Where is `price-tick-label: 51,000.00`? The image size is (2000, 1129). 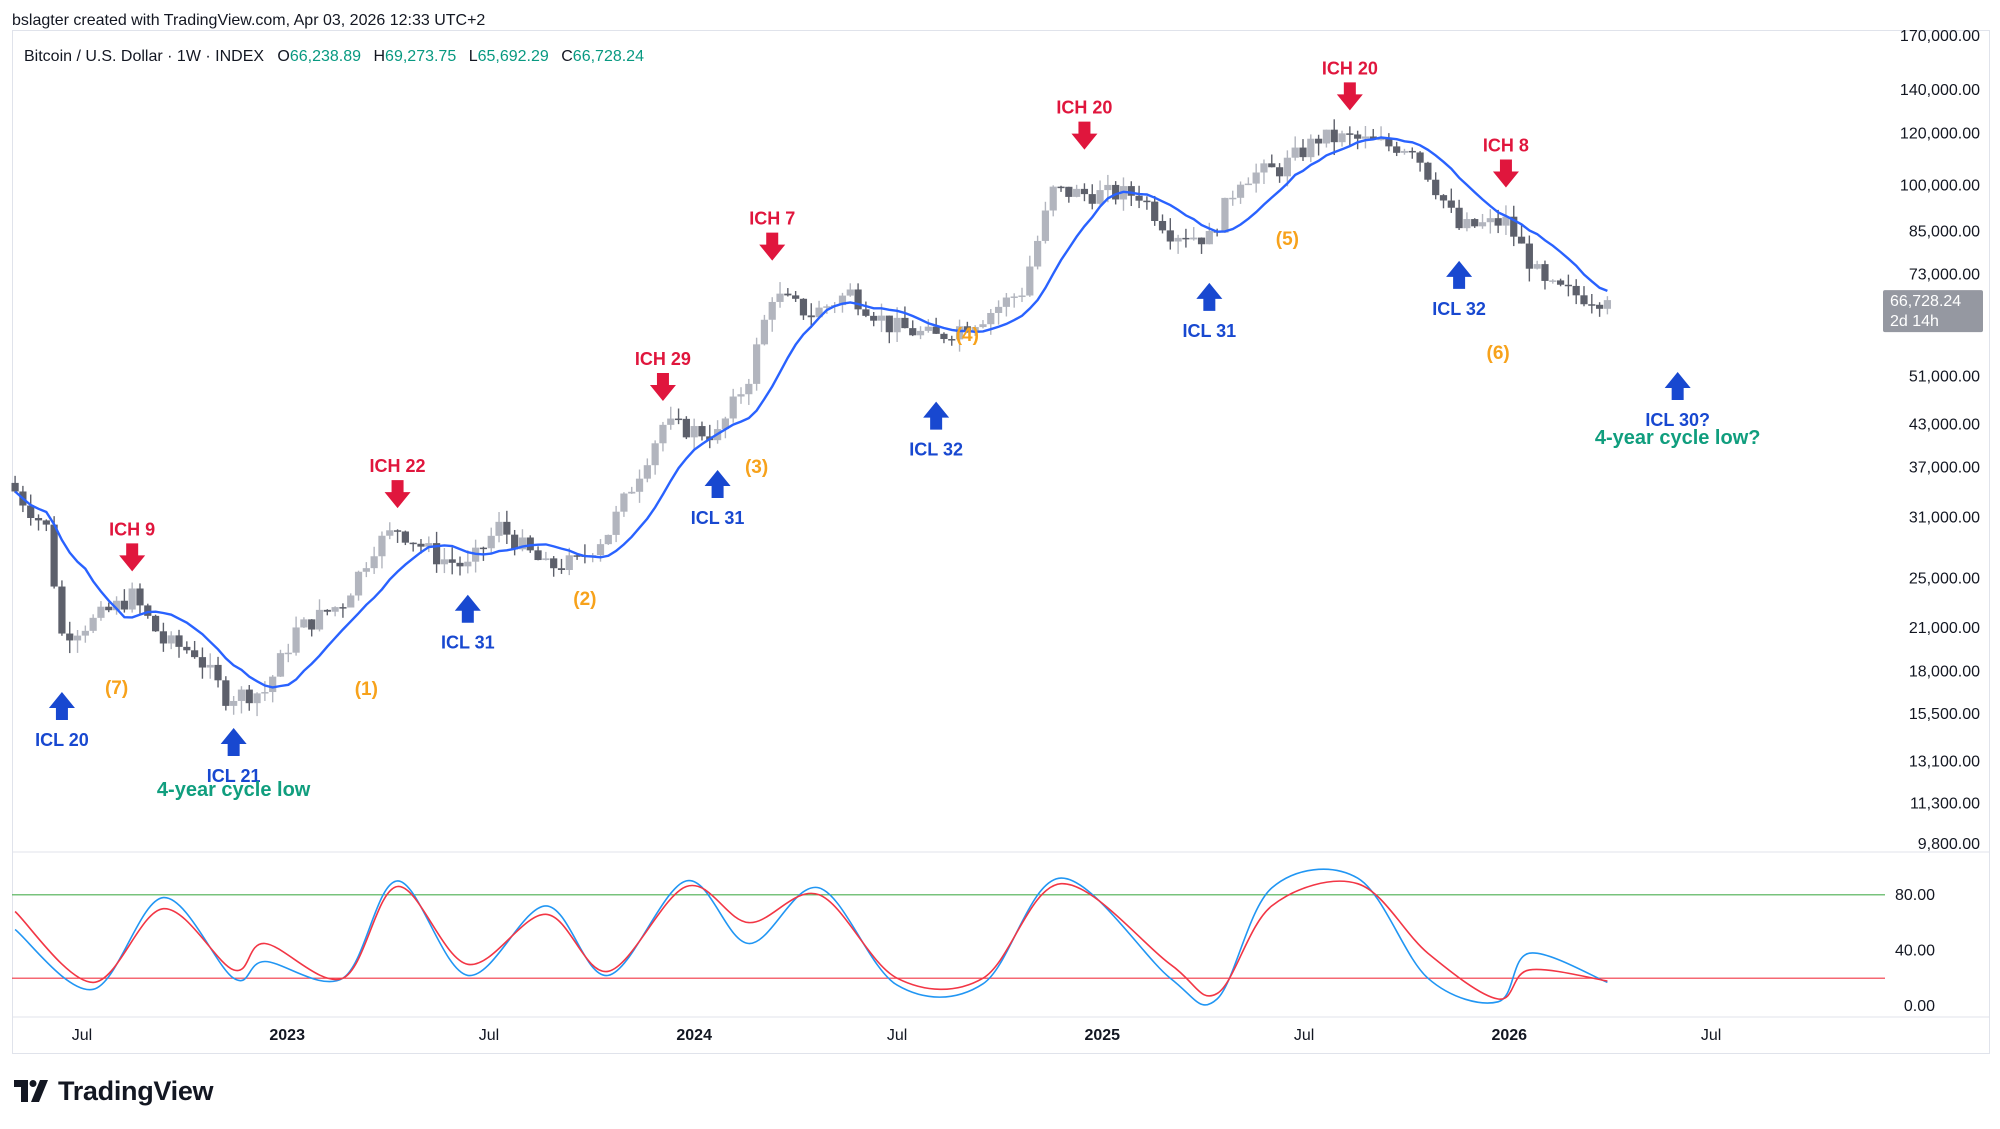 price-tick-label: 51,000.00 is located at coordinates (1944, 376).